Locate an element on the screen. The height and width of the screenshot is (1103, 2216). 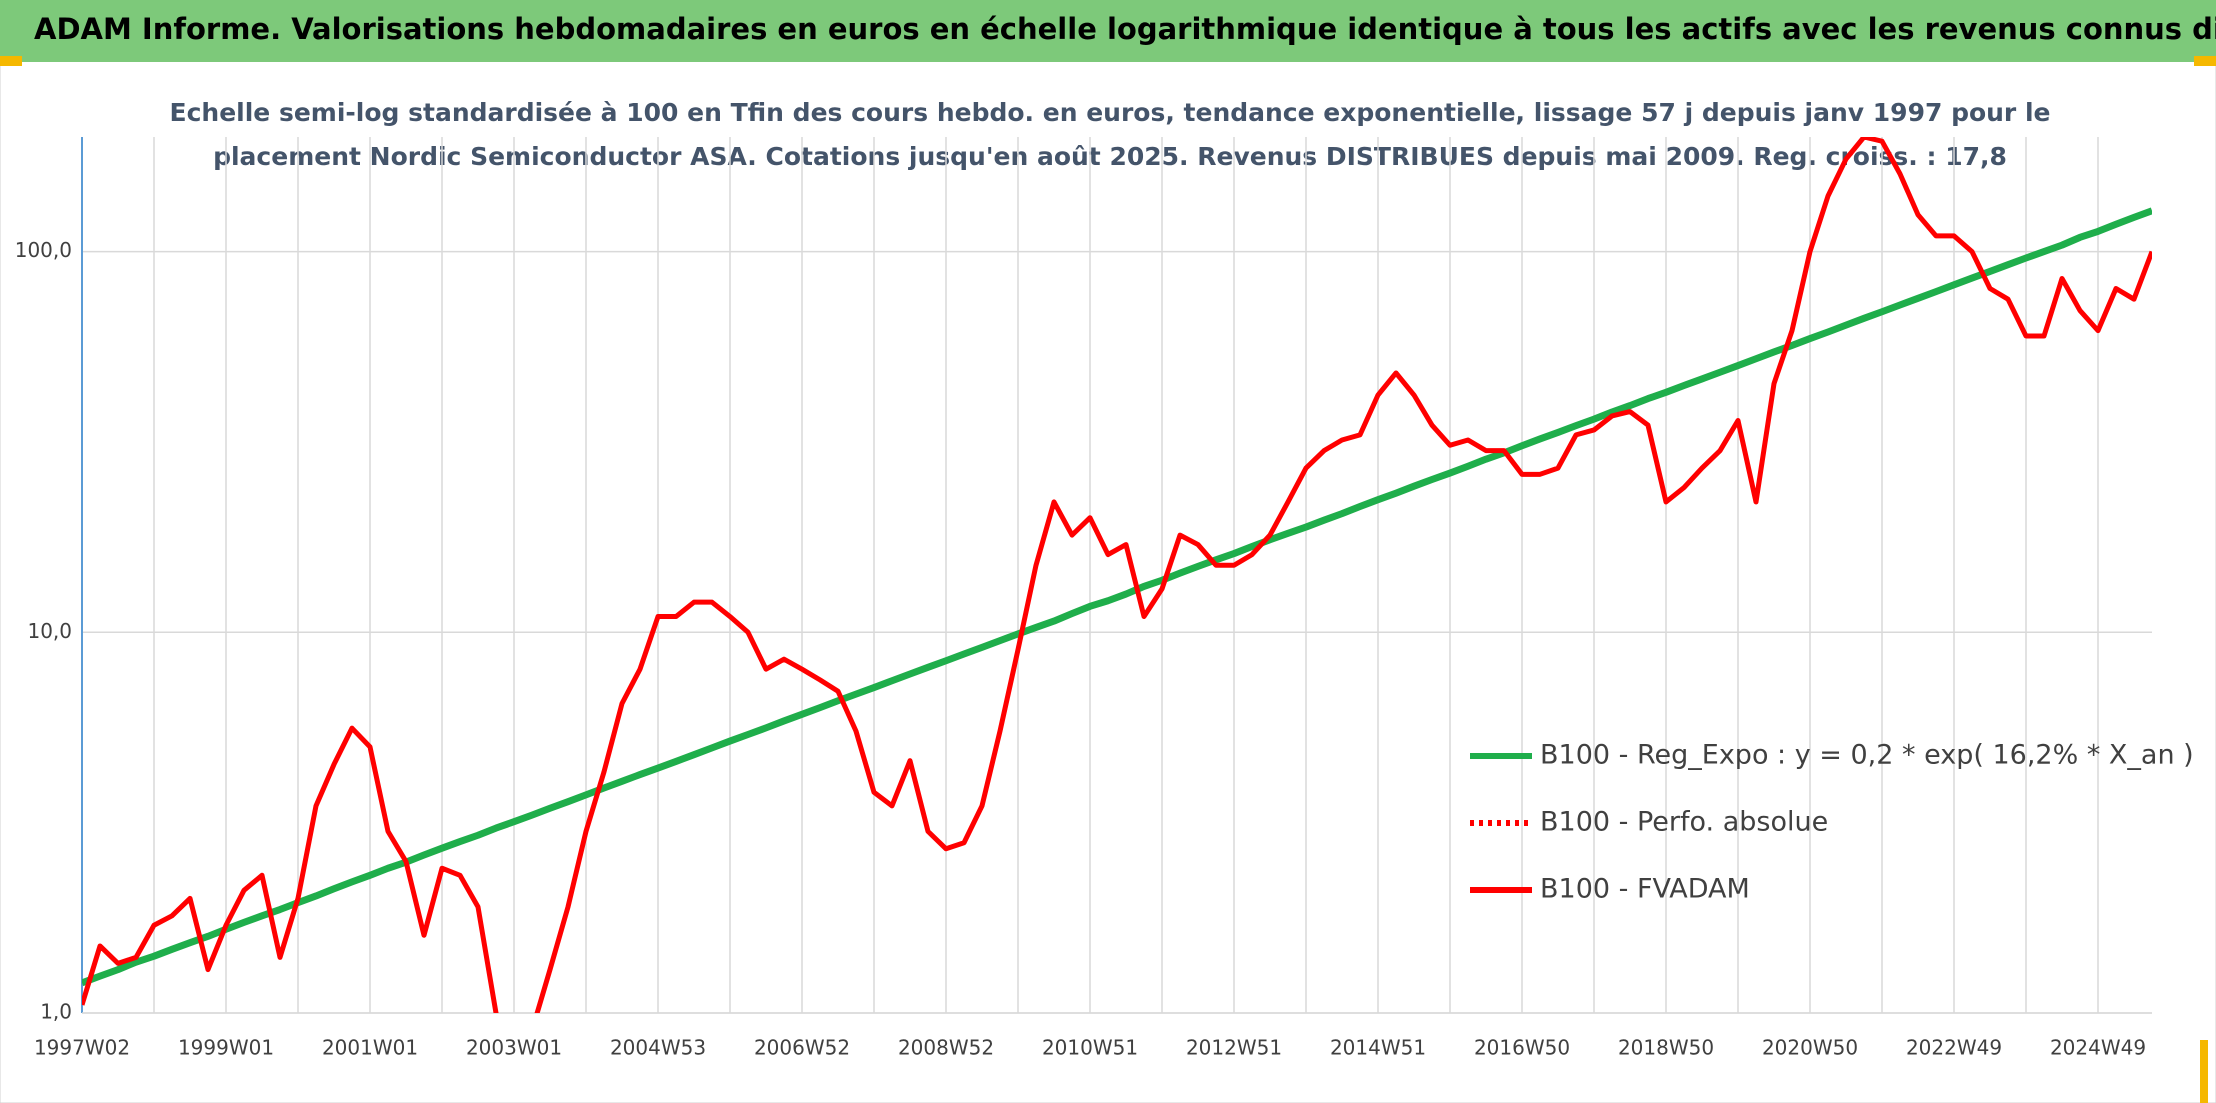
x-tick-label: 2010W51 is located at coordinates (1090, 1048).